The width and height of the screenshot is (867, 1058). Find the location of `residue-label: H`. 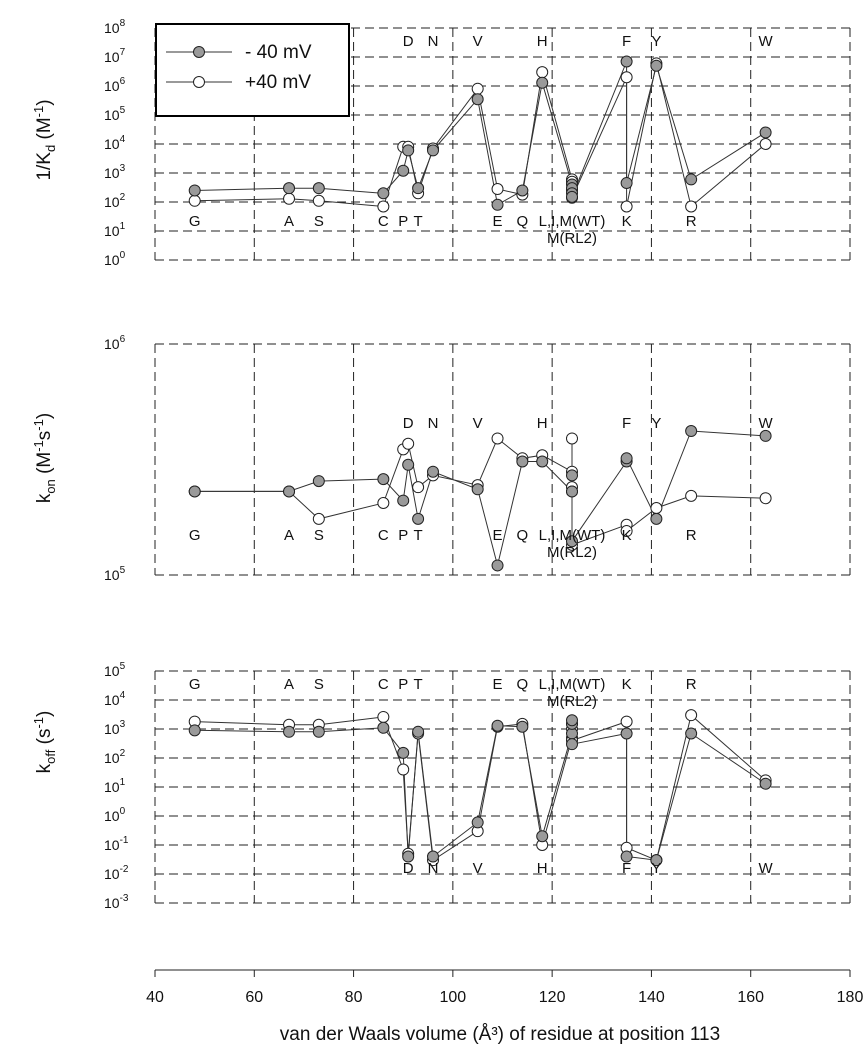

residue-label: H is located at coordinates (542, 423).